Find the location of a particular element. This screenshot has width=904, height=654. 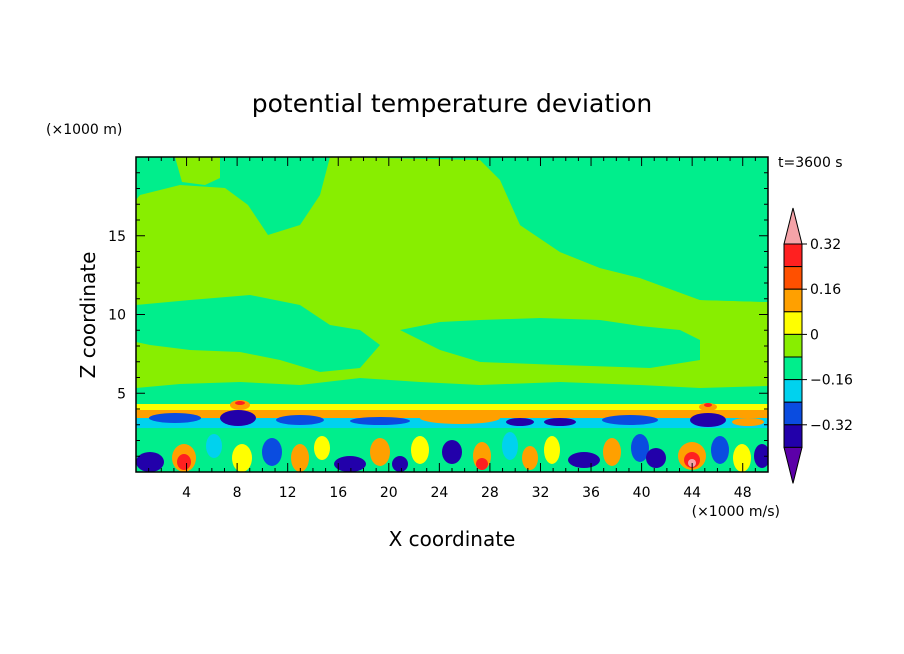

x-axis-label: X coordinate is located at coordinates (452, 539).